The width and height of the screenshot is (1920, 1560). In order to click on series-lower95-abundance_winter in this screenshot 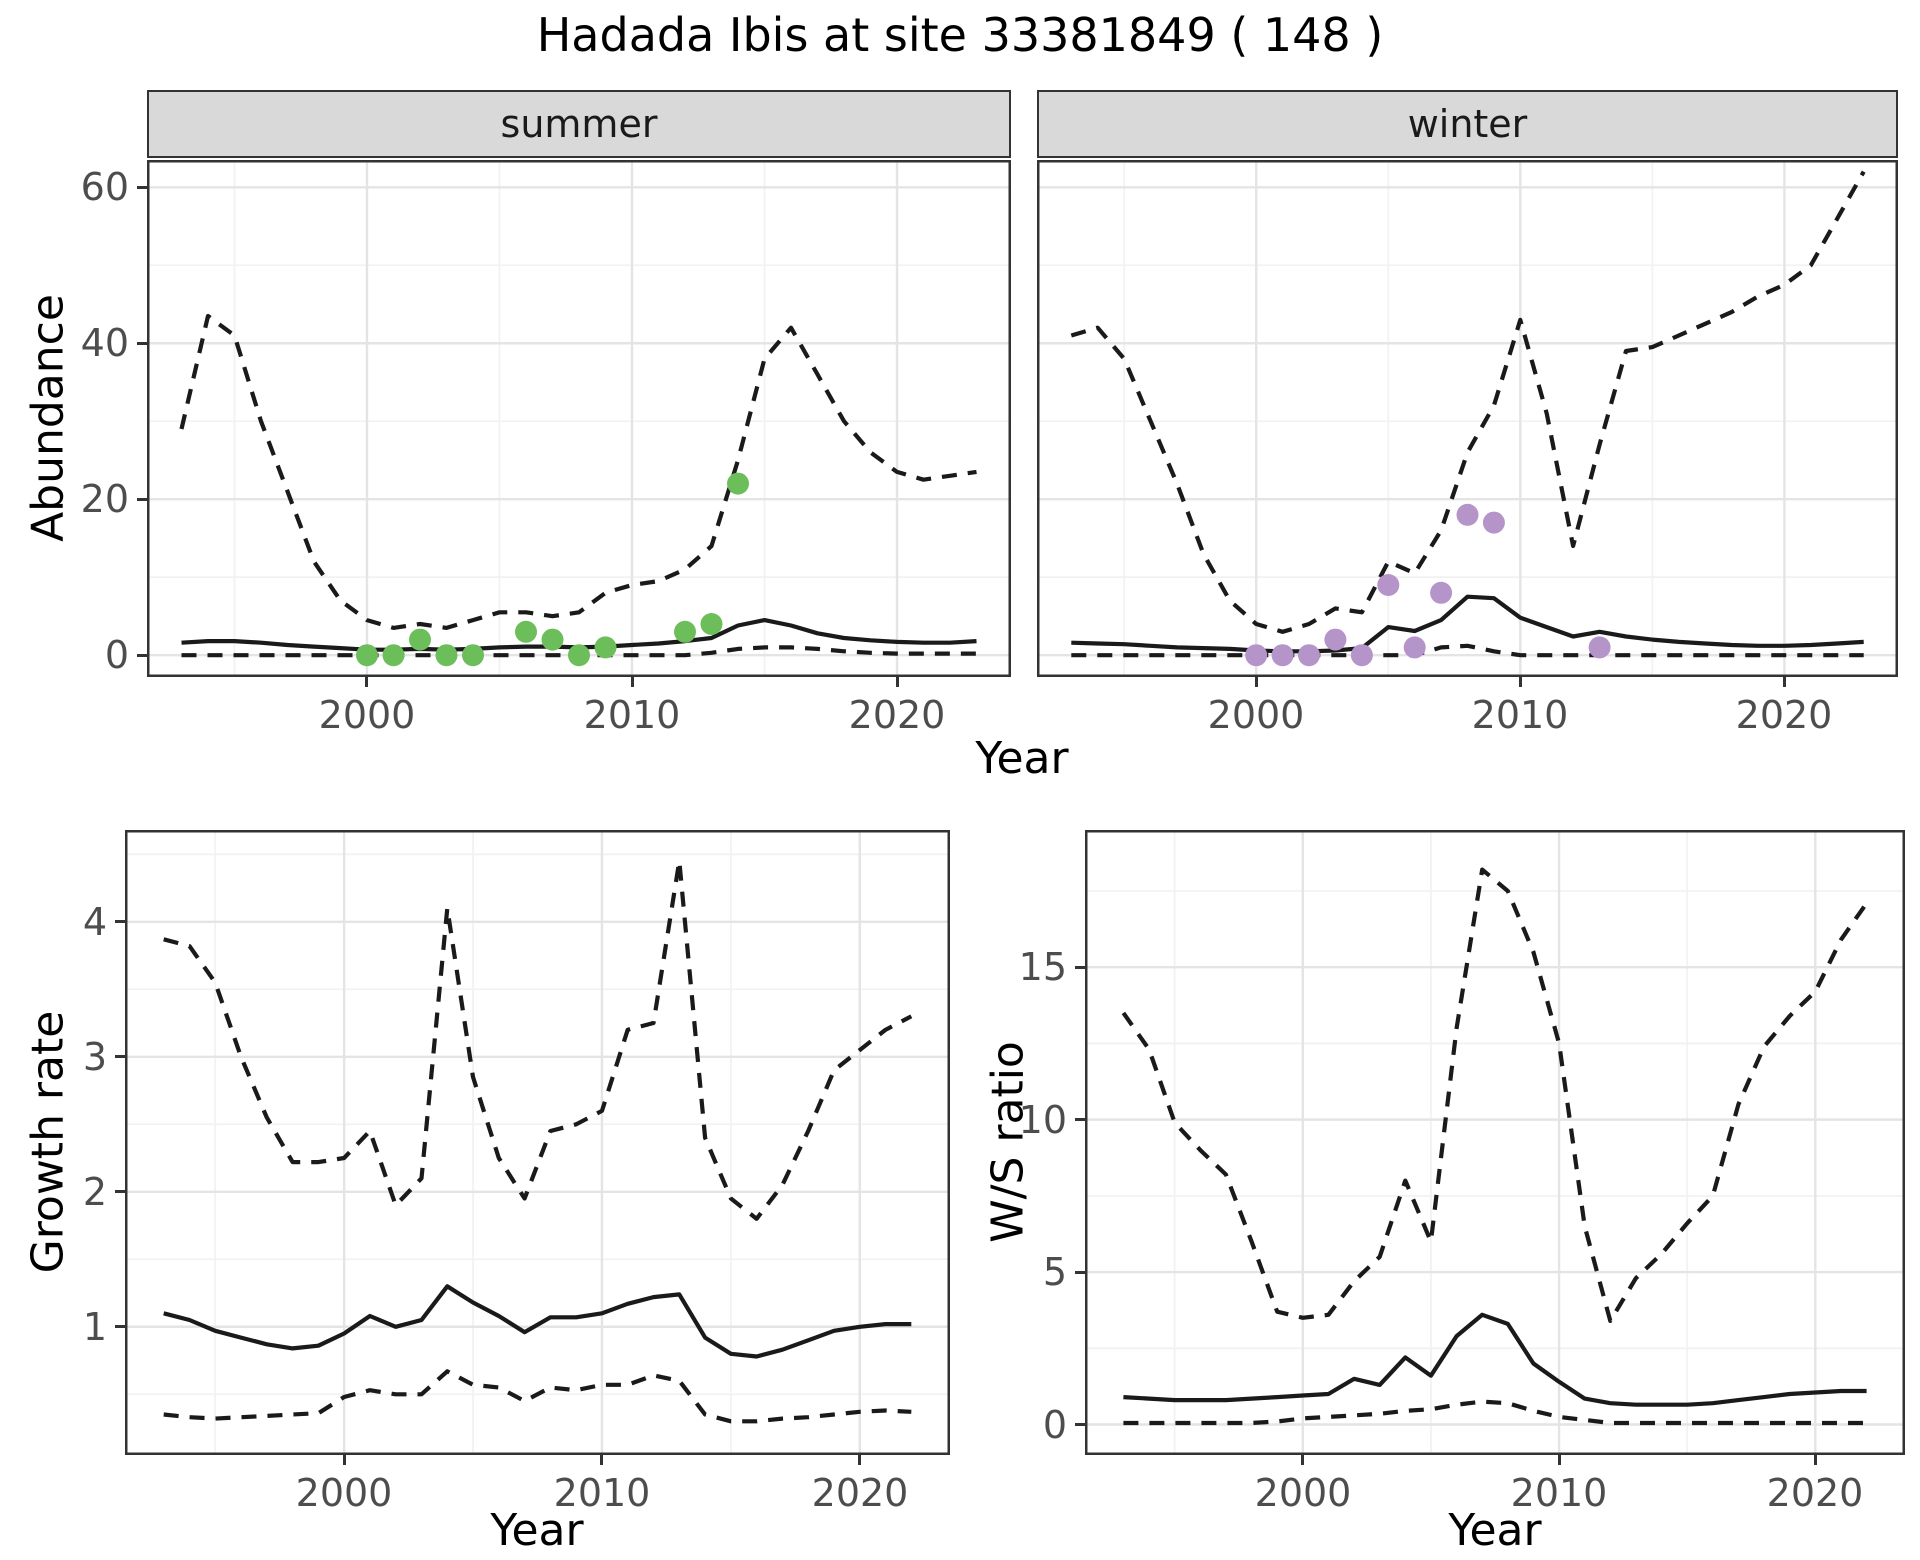, I will do `click(1467, 650)`.